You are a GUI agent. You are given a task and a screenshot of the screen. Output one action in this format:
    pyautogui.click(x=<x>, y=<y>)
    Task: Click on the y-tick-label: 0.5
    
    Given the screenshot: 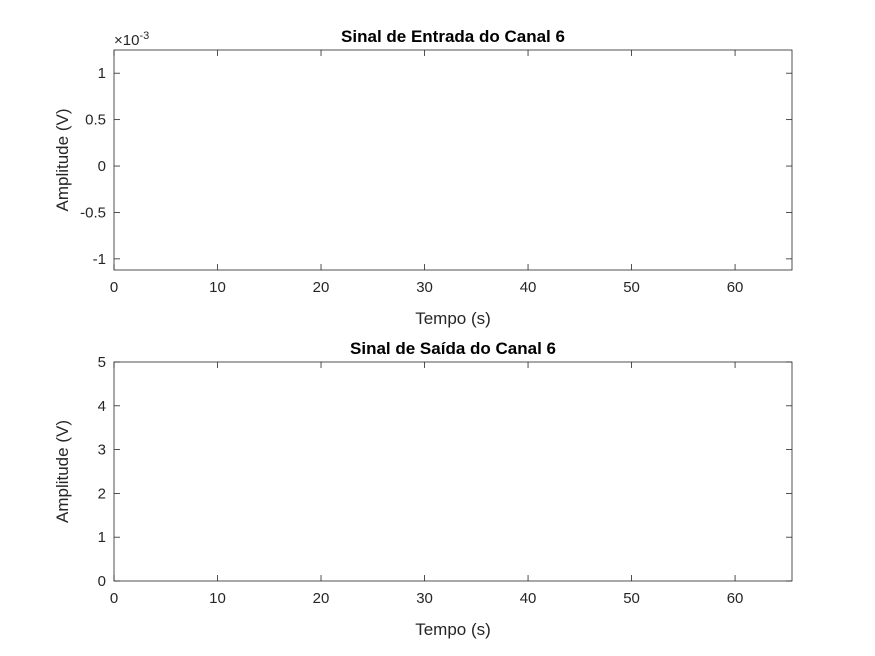 What is the action you would take?
    pyautogui.click(x=95, y=120)
    